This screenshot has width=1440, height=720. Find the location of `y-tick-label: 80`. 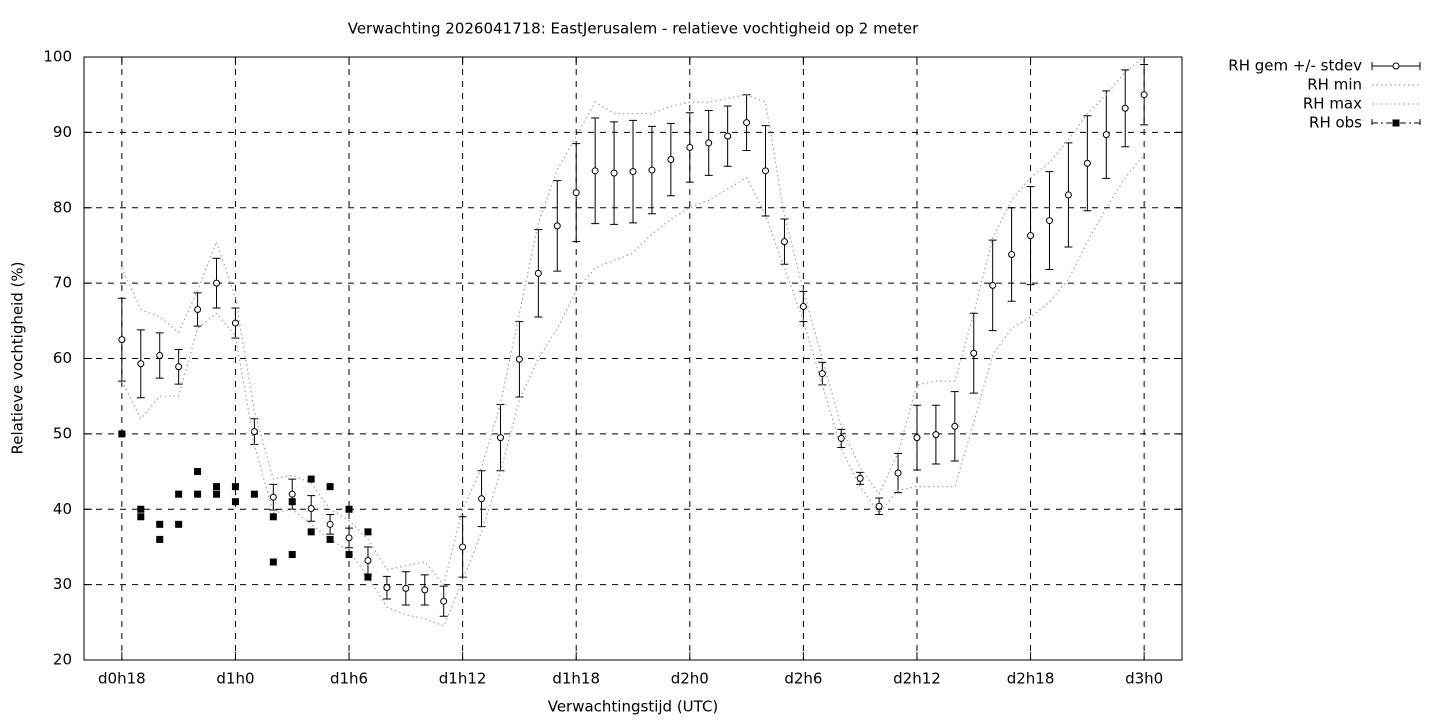

y-tick-label: 80 is located at coordinates (62, 207).